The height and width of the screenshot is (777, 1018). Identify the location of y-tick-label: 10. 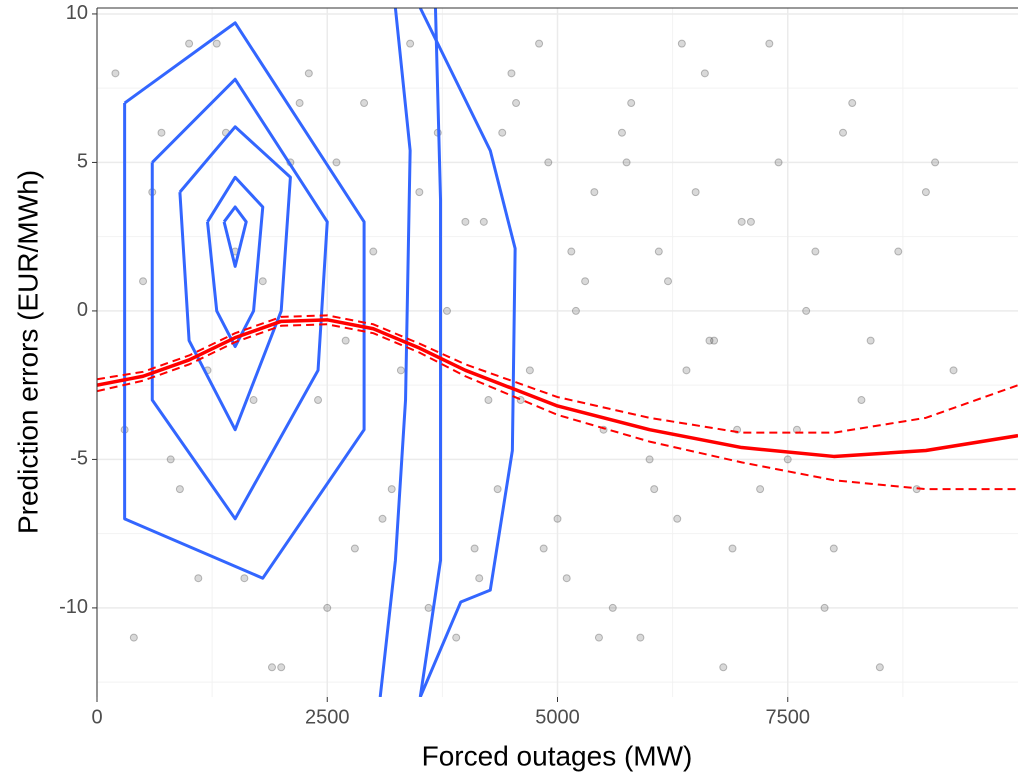
(77, 13).